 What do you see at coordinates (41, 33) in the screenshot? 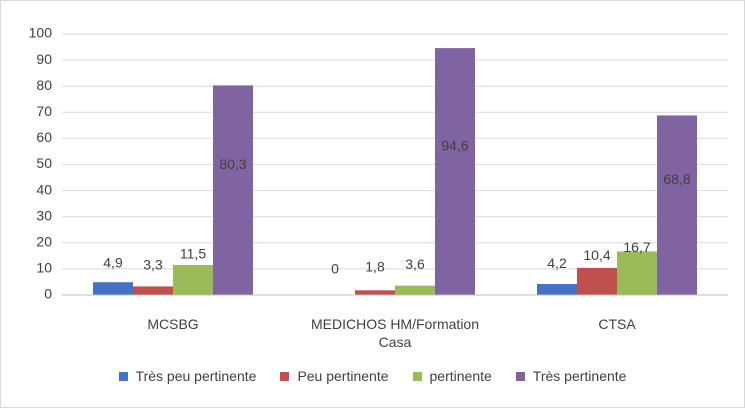
I see `y-tick-label: 100` at bounding box center [41, 33].